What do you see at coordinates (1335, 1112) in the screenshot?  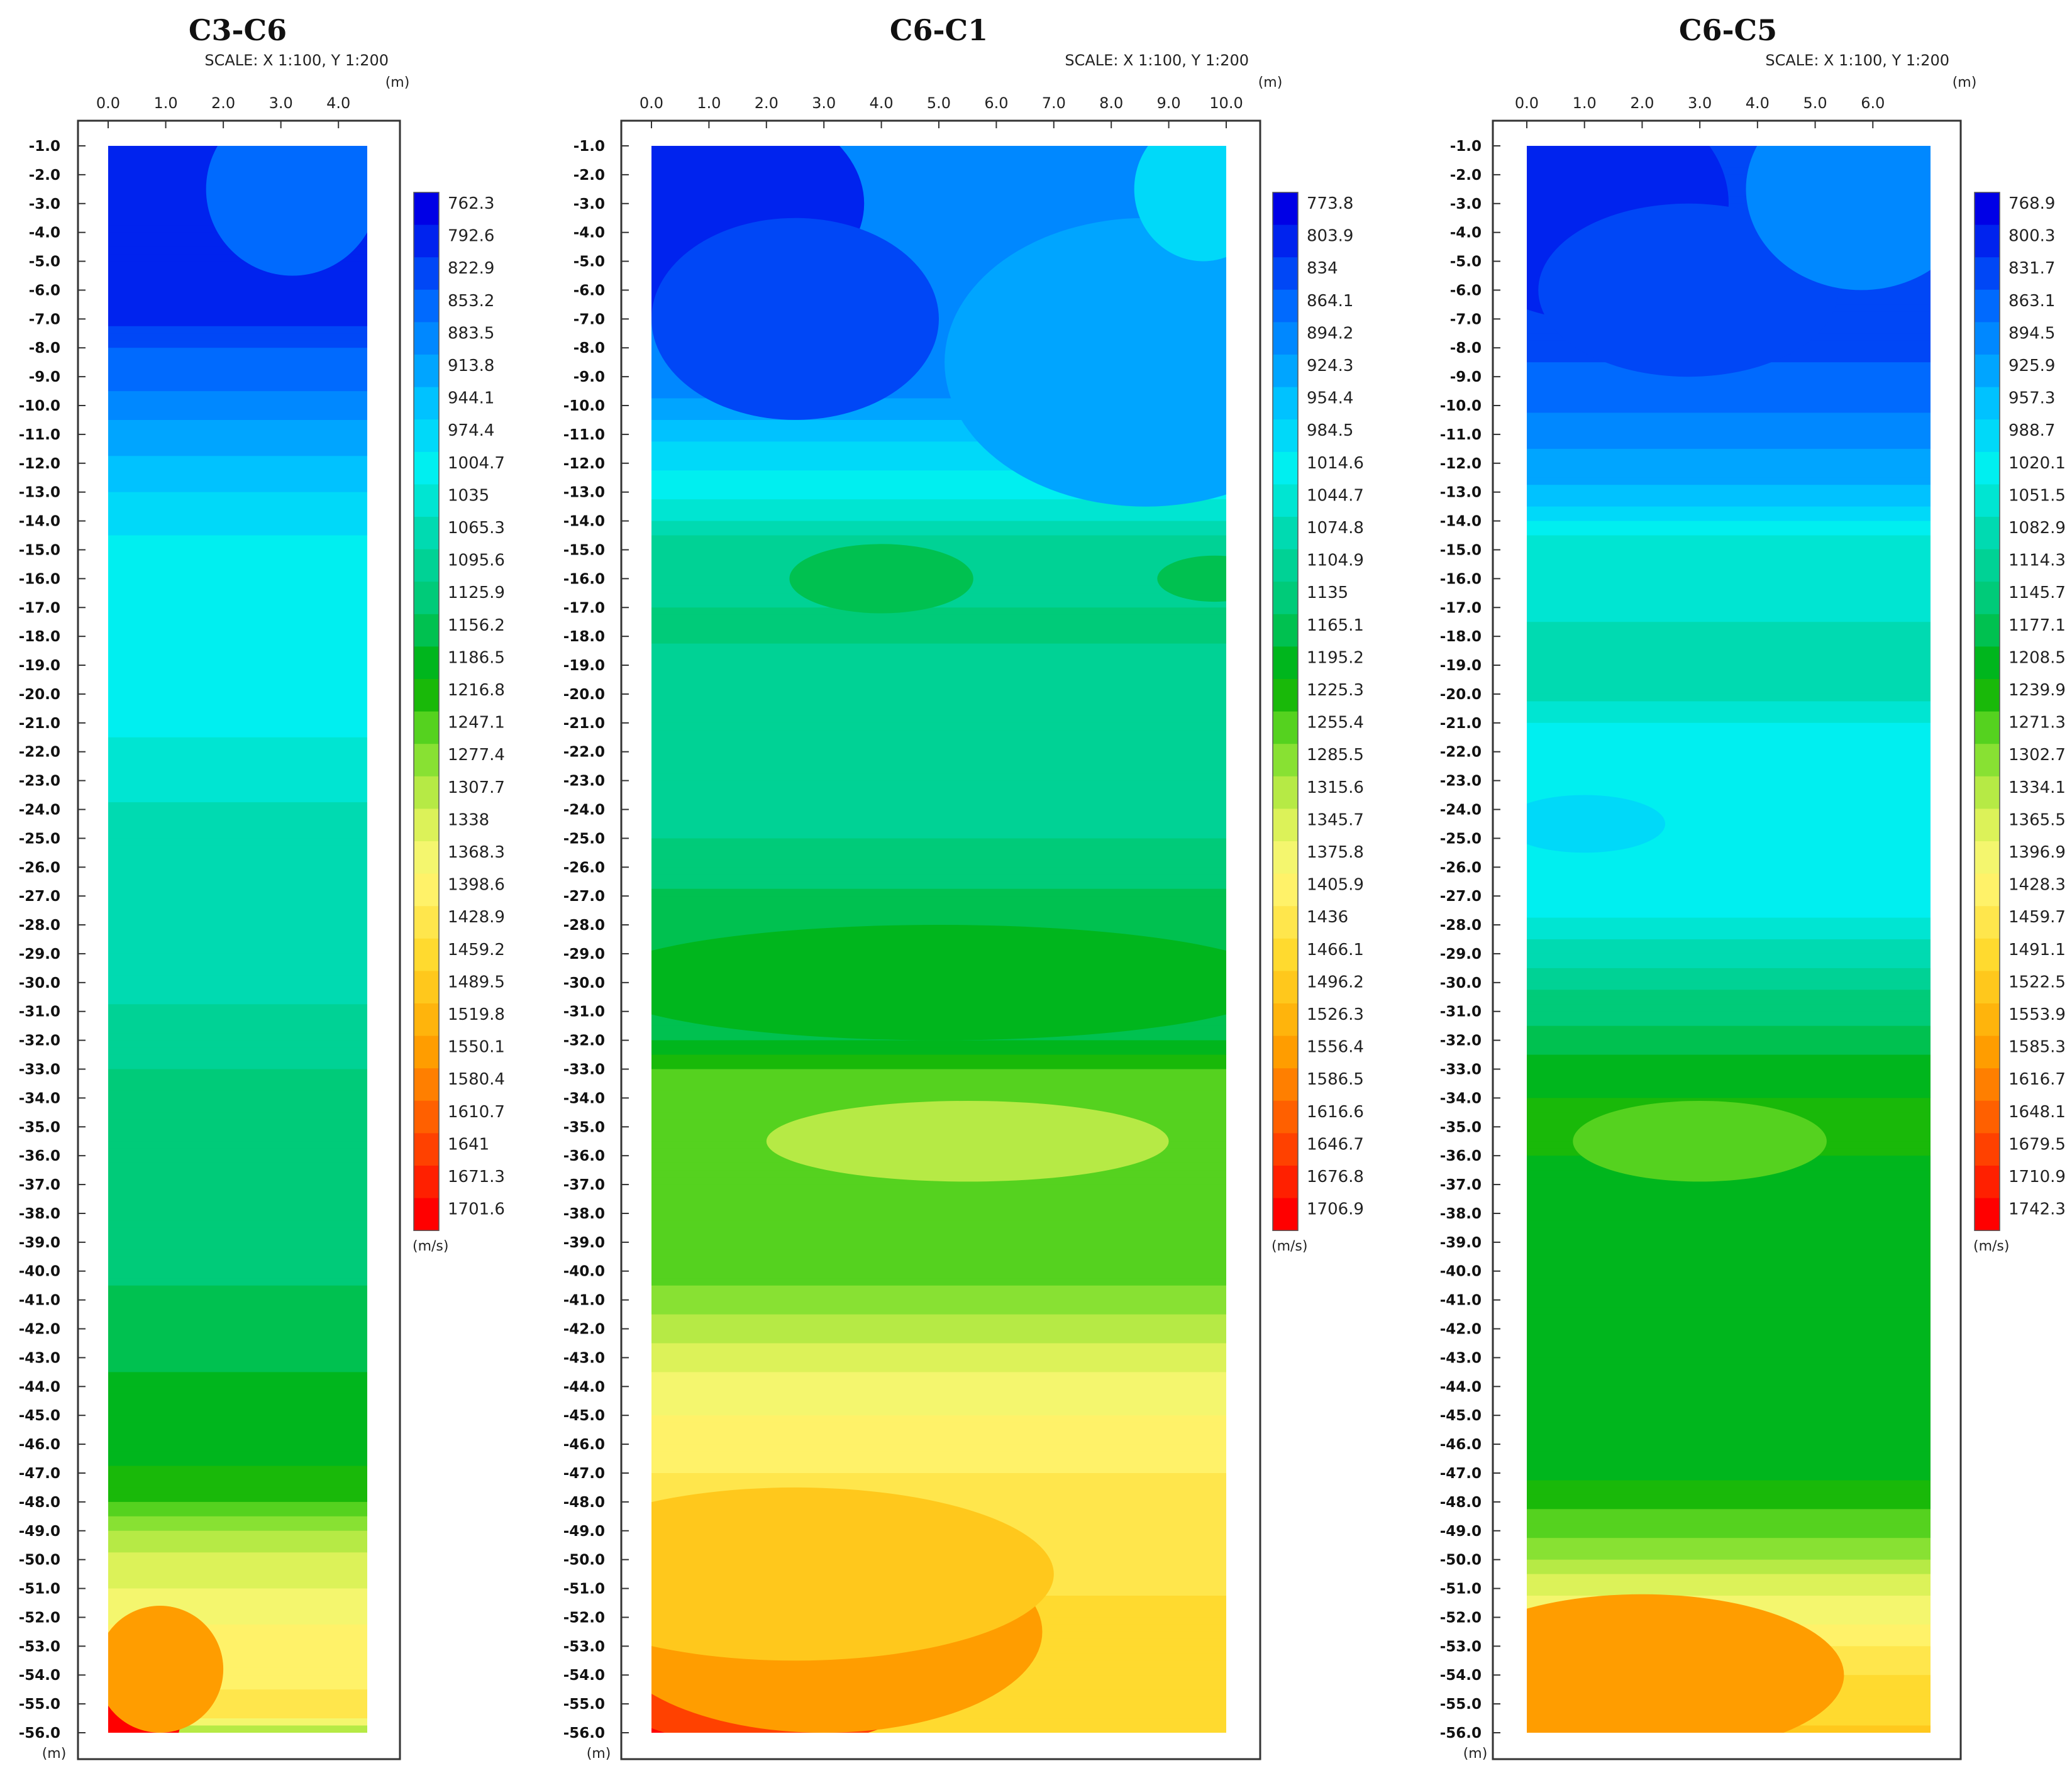 I see `colorbar-label: 1616.6` at bounding box center [1335, 1112].